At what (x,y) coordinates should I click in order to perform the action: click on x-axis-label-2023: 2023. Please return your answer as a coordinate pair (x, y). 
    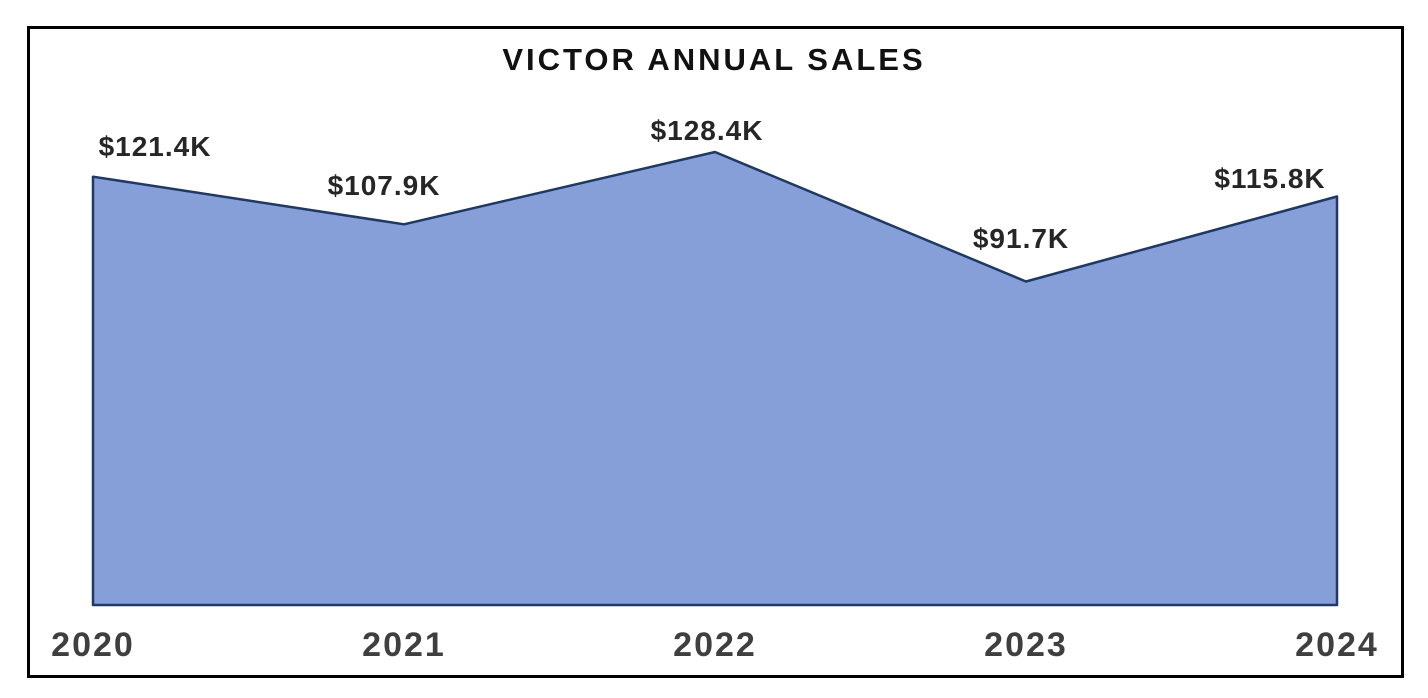
    Looking at the image, I should click on (1026, 645).